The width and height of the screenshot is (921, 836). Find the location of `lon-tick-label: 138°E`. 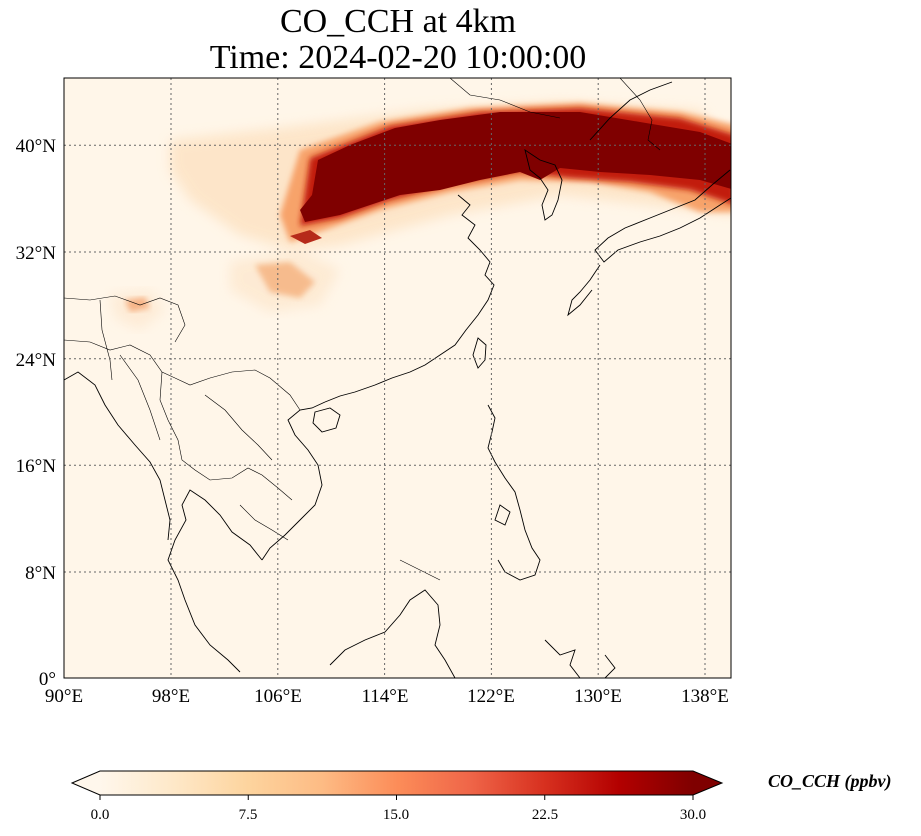

lon-tick-label: 138°E is located at coordinates (705, 696).